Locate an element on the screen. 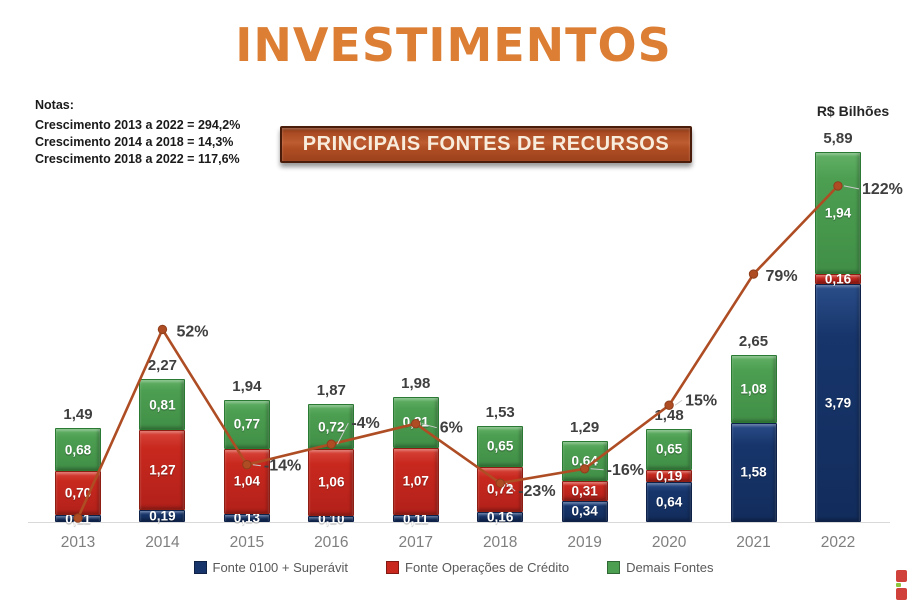 The width and height of the screenshot is (907, 615). bar-segment: 3,79 is located at coordinates (837, 402).